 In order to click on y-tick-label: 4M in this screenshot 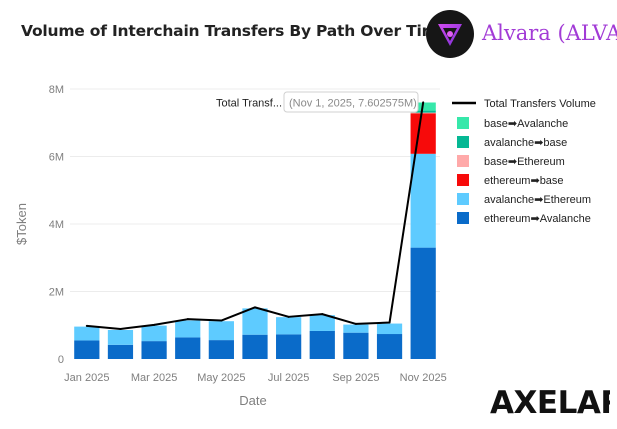, I will do `click(56, 225)`.